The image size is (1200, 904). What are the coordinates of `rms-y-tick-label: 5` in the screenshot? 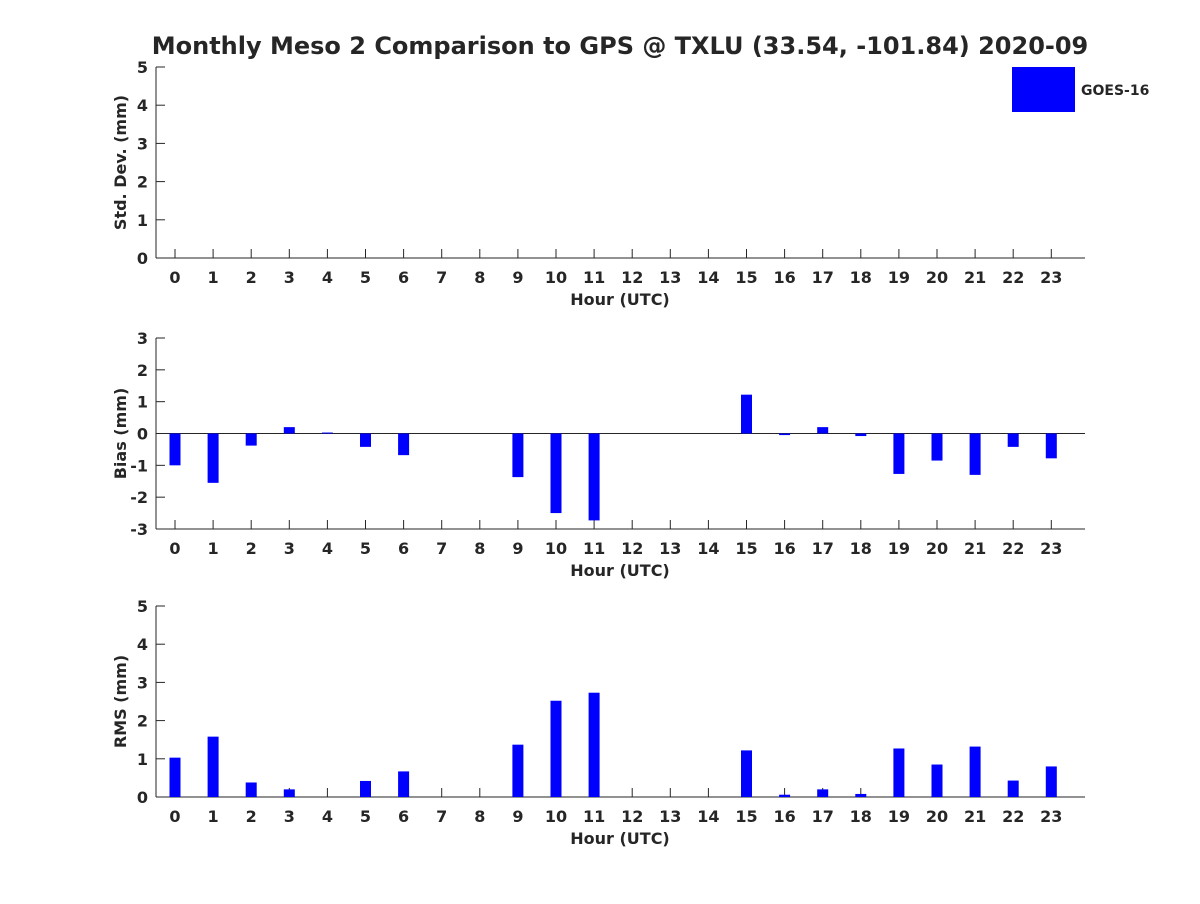 It's located at (142, 606).